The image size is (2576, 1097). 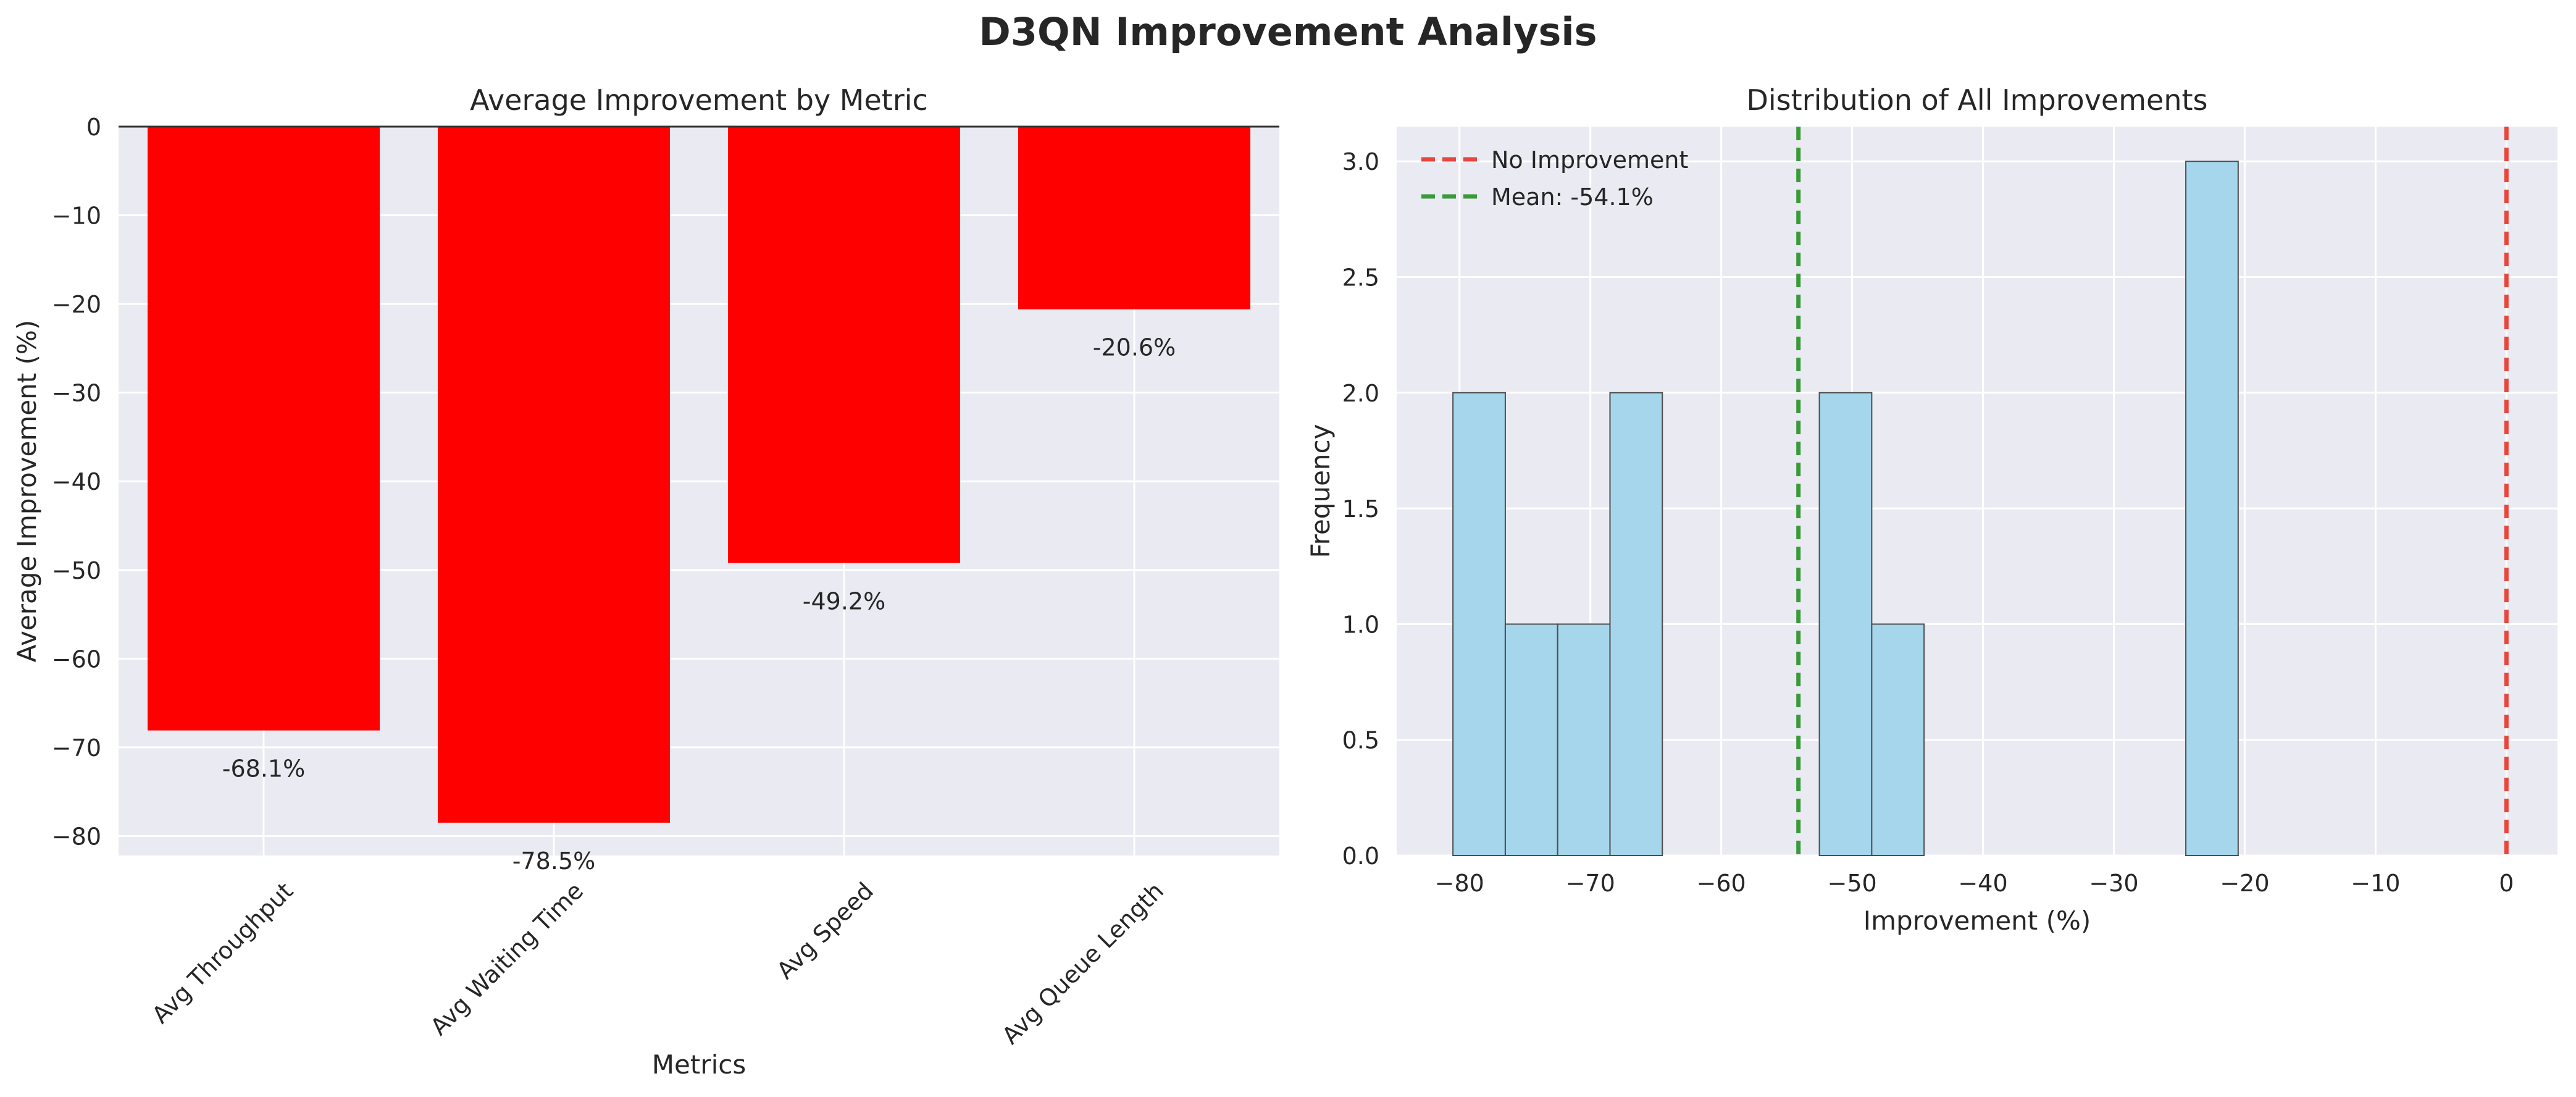 I want to click on hist-x-tick-label: −70, so click(x=1590, y=883).